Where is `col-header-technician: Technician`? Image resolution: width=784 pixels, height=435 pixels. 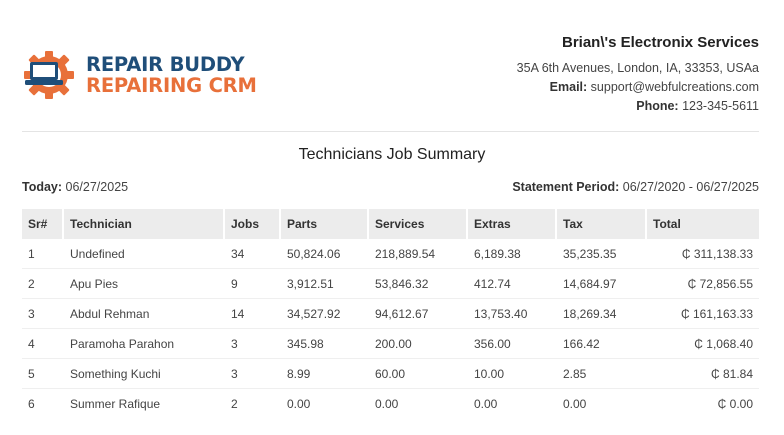 col-header-technician: Technician is located at coordinates (144, 224).